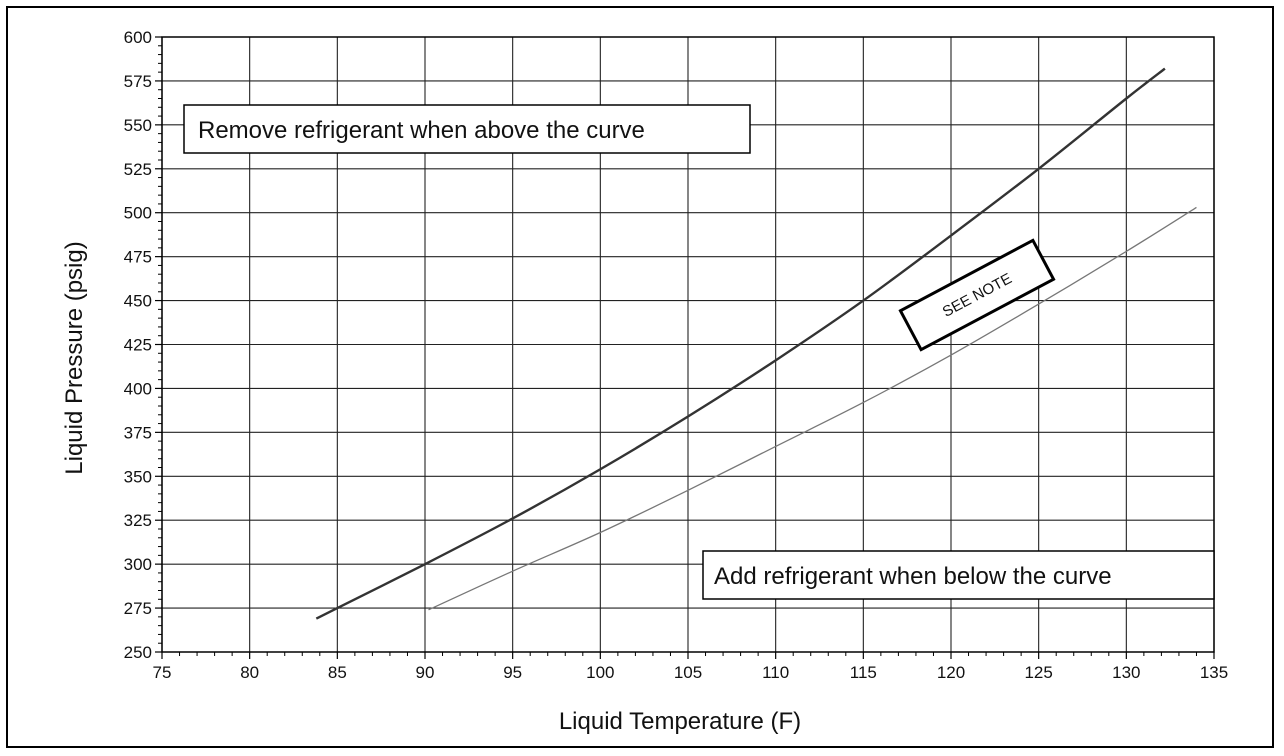  Describe the element at coordinates (512, 672) in the screenshot. I see `x-tick-label: 95` at that location.